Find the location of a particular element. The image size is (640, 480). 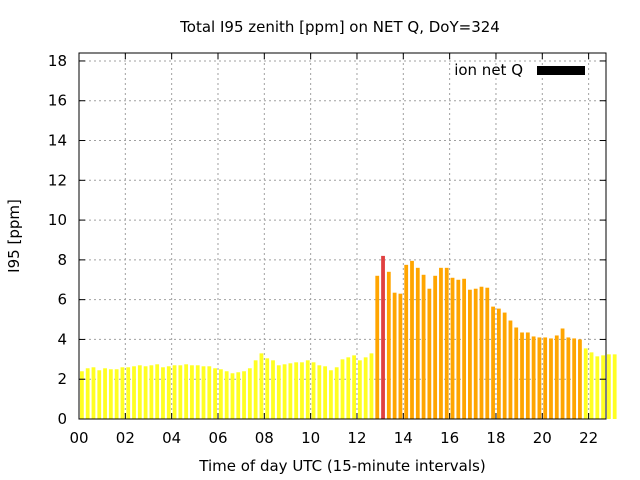

y-axis-label: I95 [ppm] is located at coordinates (14, 236).